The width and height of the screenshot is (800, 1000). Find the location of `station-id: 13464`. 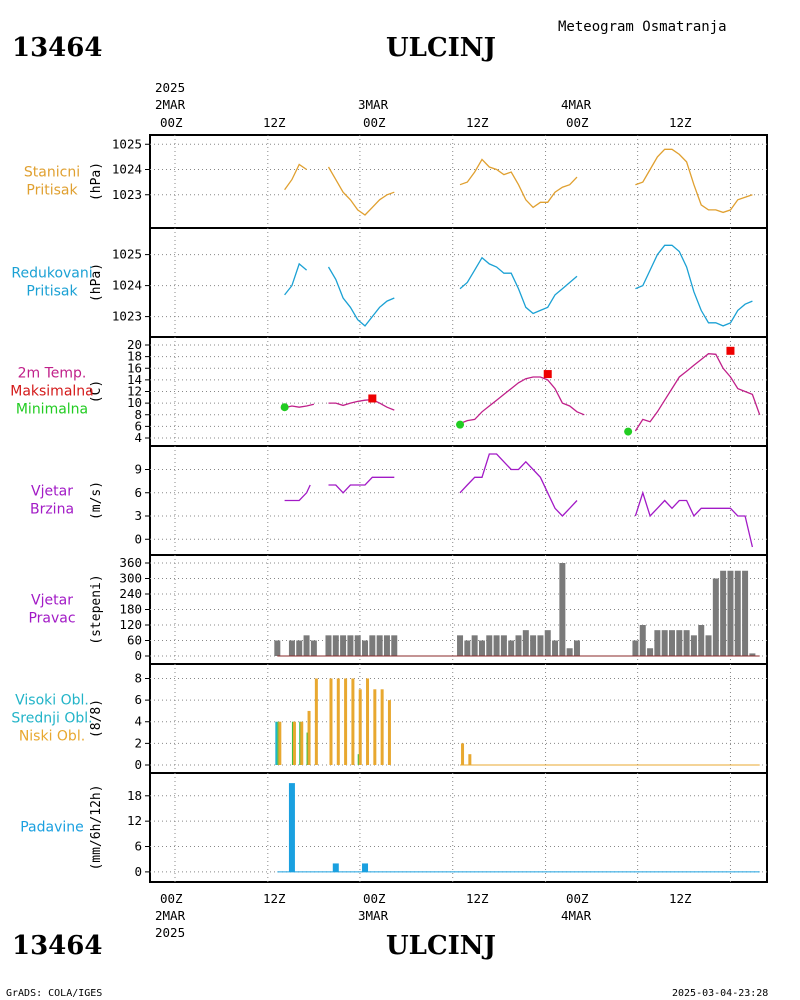

station-id: 13464 is located at coordinates (57, 48).